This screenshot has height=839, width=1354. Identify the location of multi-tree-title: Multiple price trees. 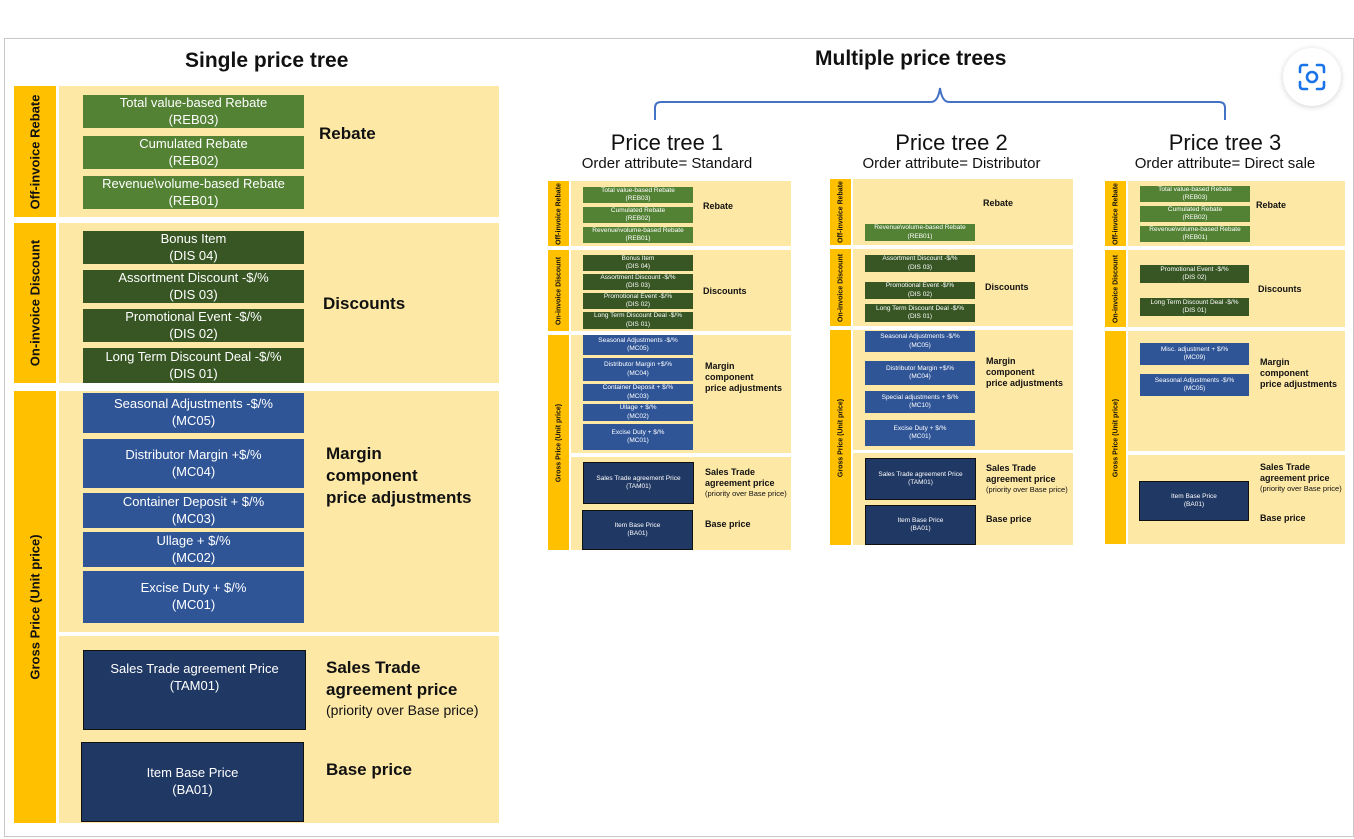
(911, 58).